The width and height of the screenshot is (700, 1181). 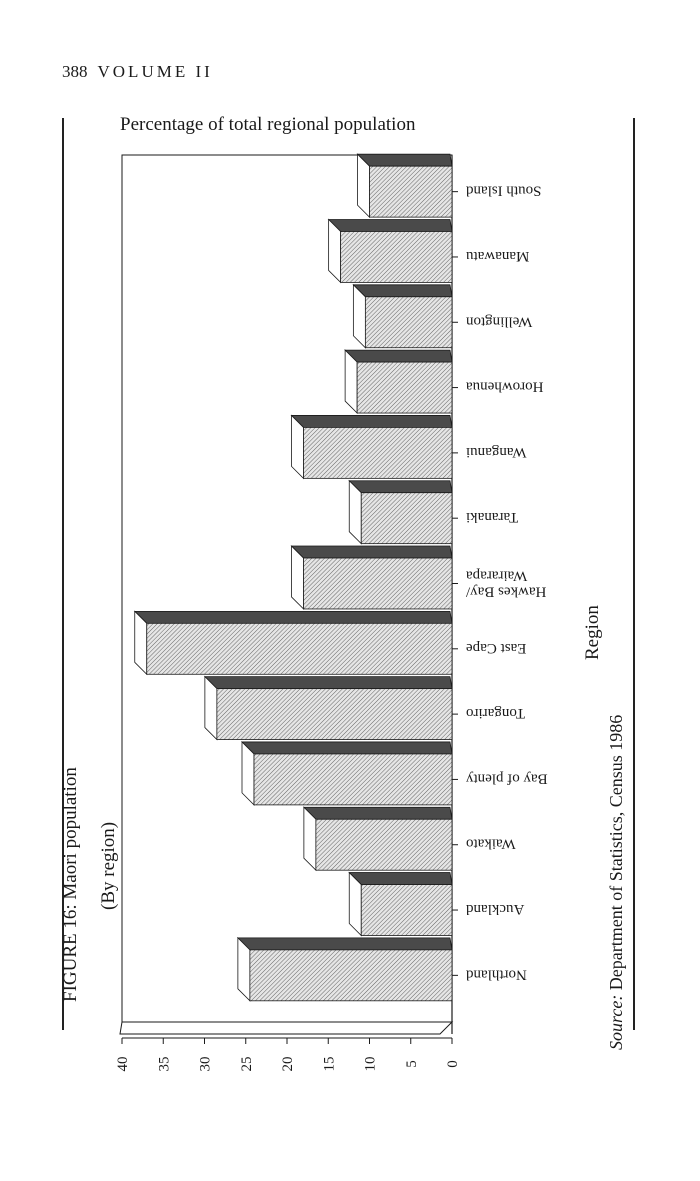 I want to click on right-rule, so click(x=634, y=574).